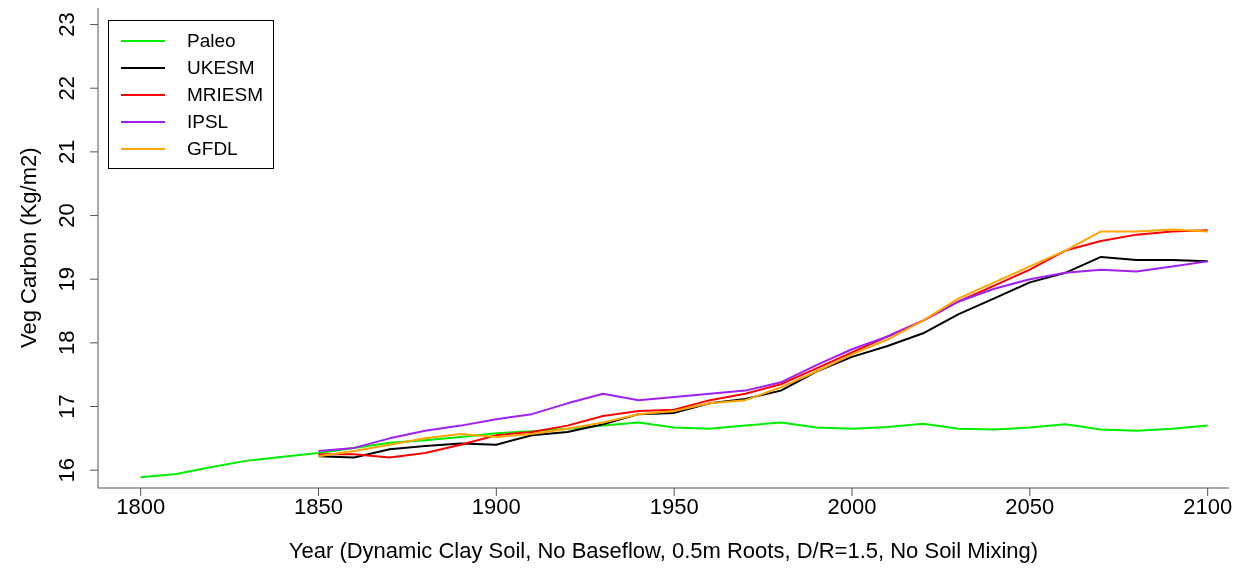 Image resolution: width=1259 pixels, height=581 pixels. What do you see at coordinates (28, 247) in the screenshot?
I see `y-axis-title: Veg Carbon (Kg/m2)` at bounding box center [28, 247].